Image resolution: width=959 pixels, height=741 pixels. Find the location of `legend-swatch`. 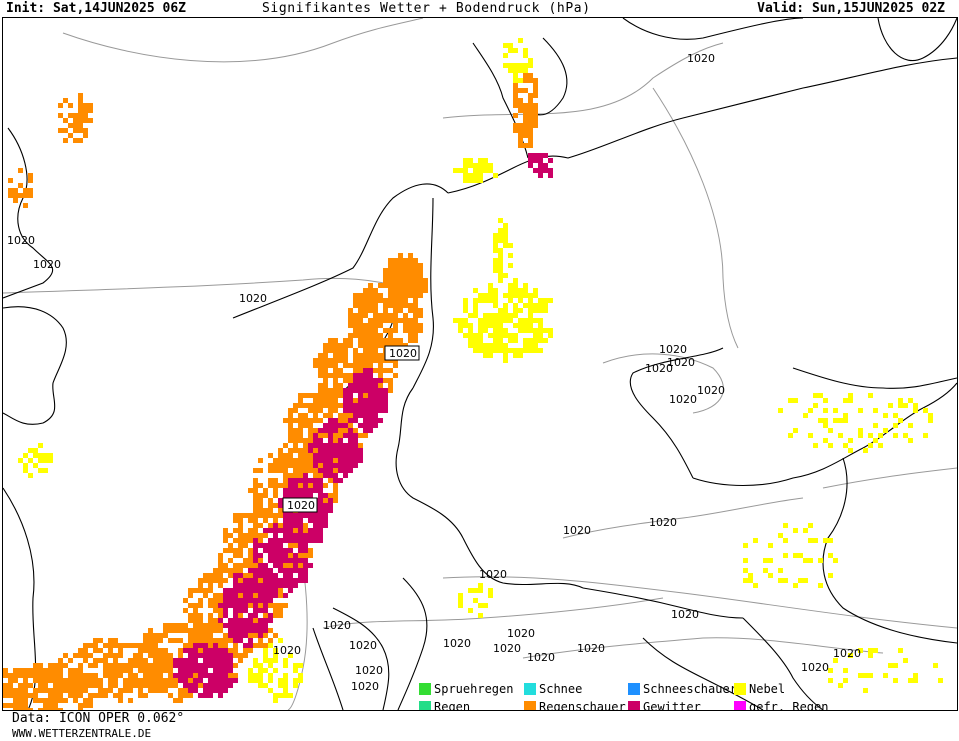

legend-swatch is located at coordinates (634, 705).